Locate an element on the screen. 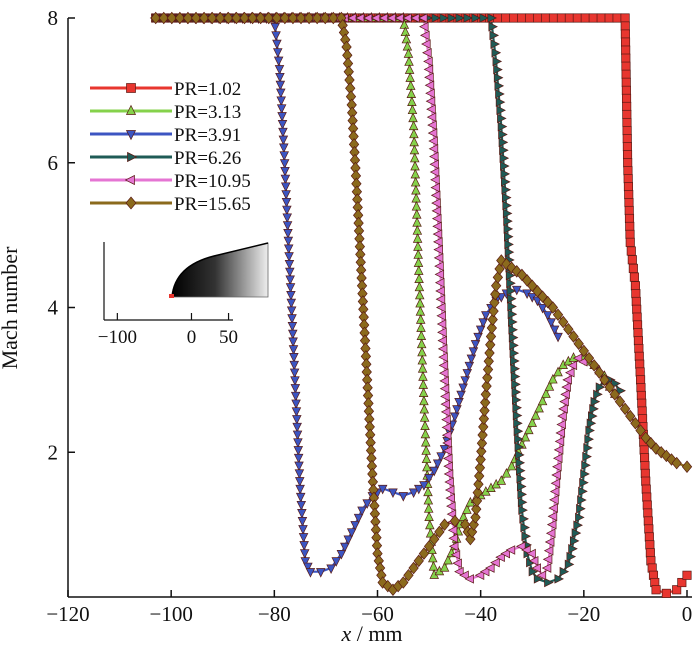 The image size is (700, 649). x-tick-label: −120 is located at coordinates (67, 614).